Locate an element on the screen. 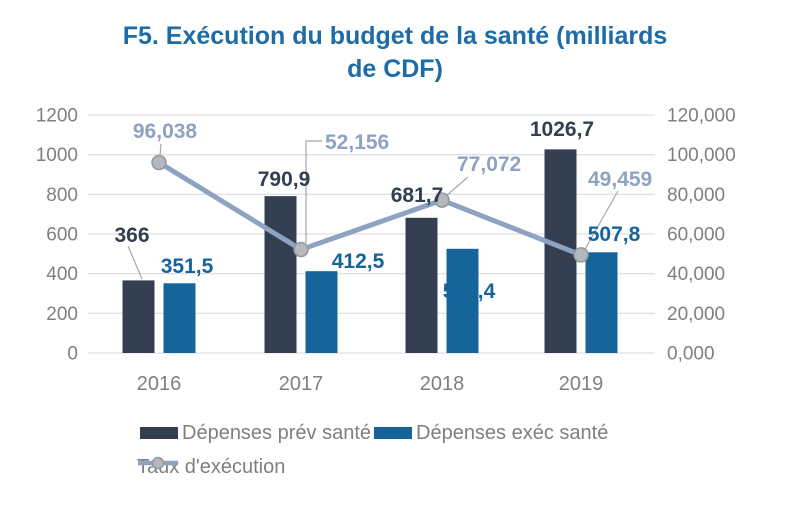 This screenshot has width=790, height=509. taux-execution-line is located at coordinates (370, 209).